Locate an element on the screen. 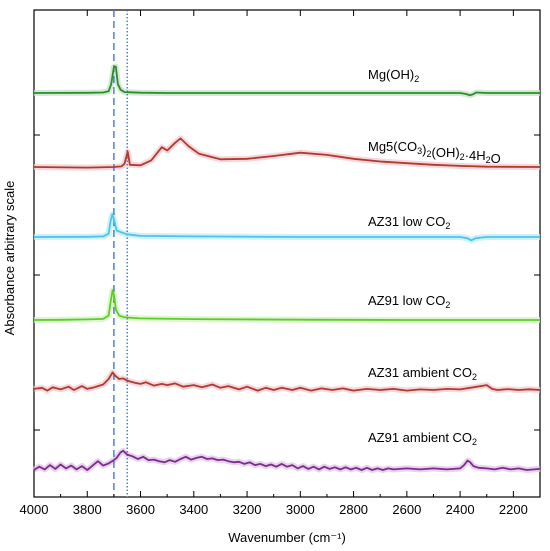  series-label: AZ91 low CO2 is located at coordinates (409, 301).